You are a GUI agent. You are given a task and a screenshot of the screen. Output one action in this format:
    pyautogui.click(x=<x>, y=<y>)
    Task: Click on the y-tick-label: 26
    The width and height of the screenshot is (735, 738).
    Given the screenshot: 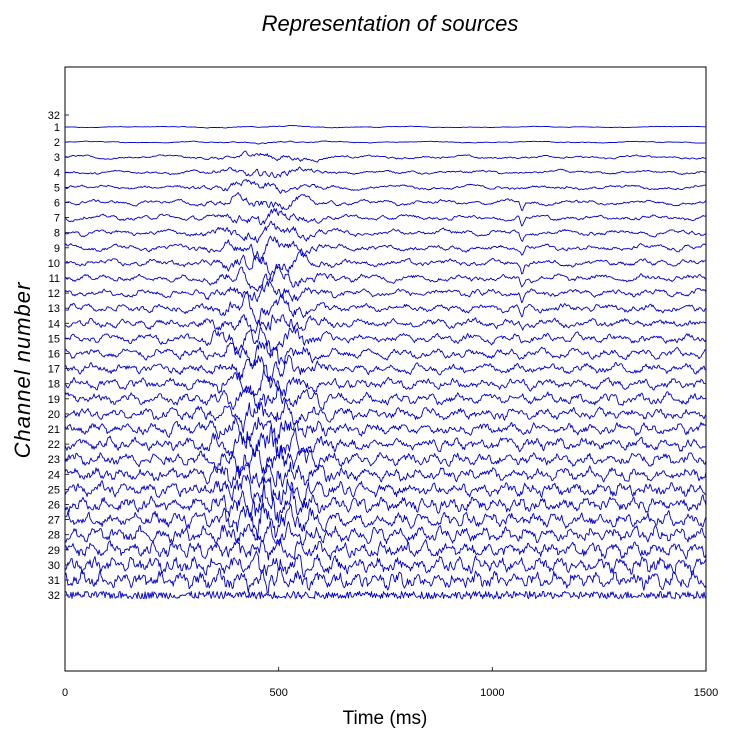 What is the action you would take?
    pyautogui.click(x=54, y=506)
    